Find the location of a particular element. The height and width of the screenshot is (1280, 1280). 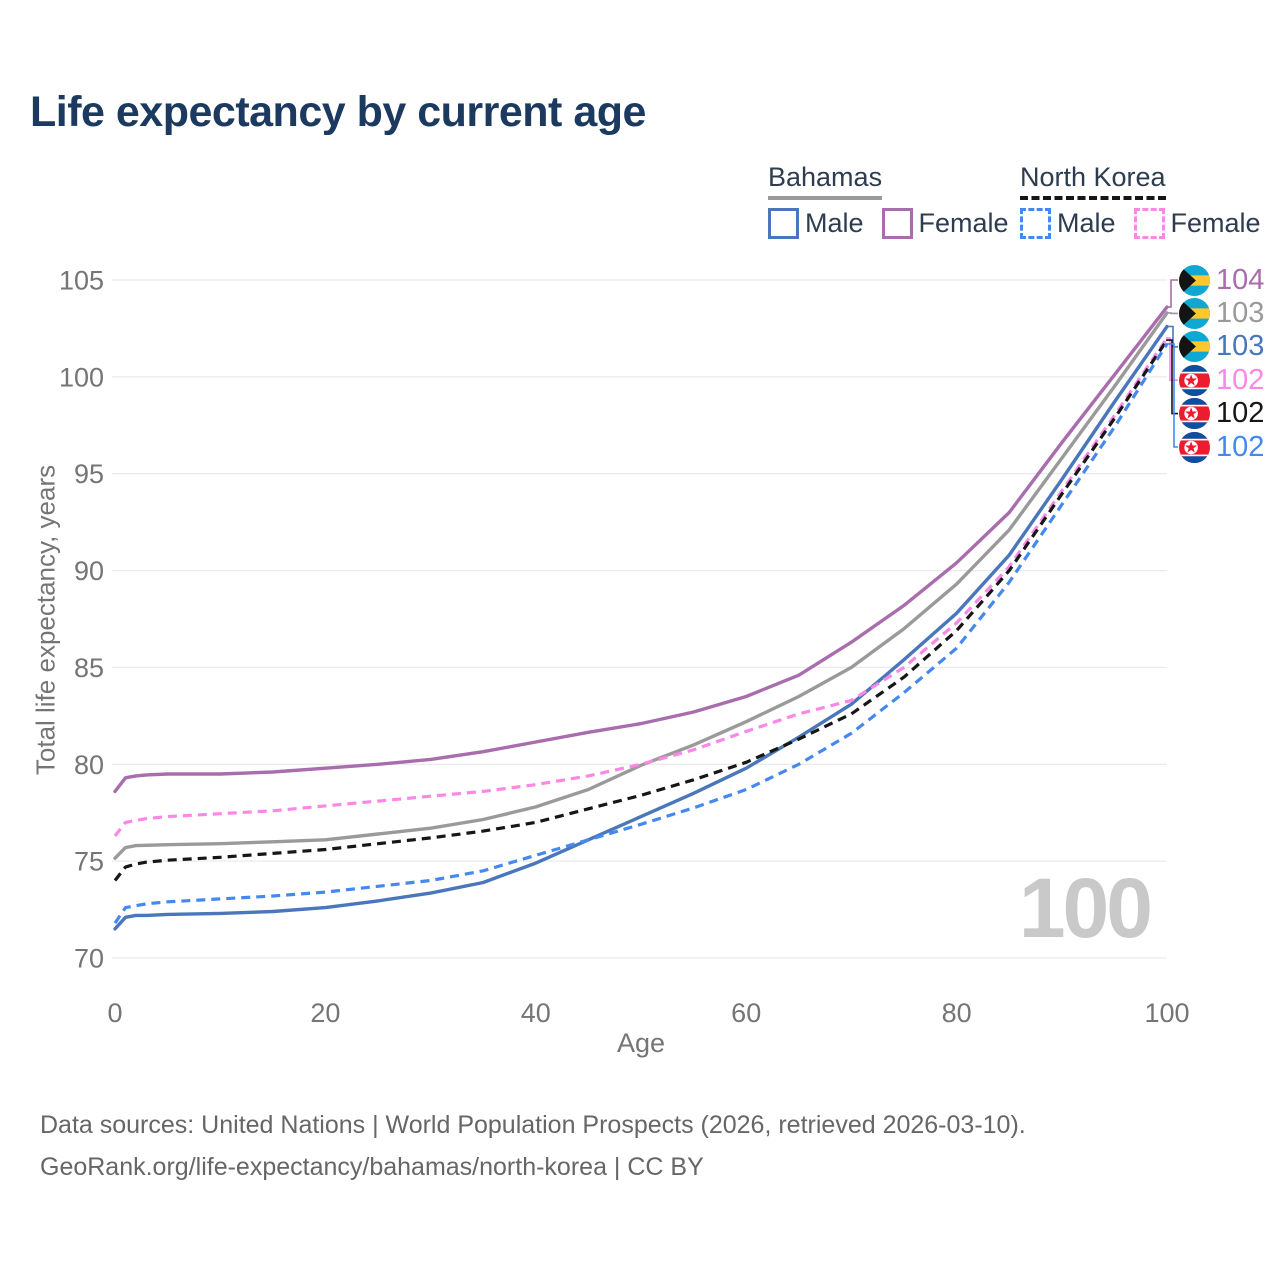

x-tick-label: 20 is located at coordinates (325, 1013).